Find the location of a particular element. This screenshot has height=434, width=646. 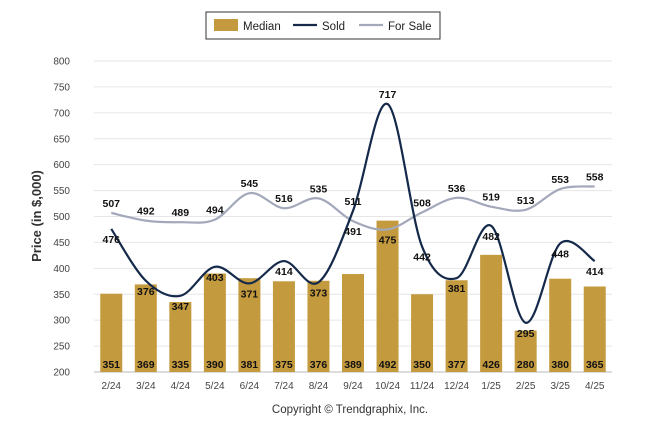

median-bar-label: 377 is located at coordinates (457, 365).